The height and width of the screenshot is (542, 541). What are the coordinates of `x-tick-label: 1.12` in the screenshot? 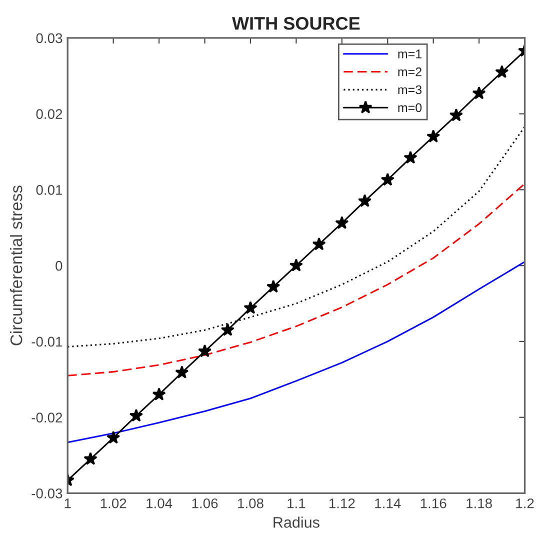 It's located at (342, 503).